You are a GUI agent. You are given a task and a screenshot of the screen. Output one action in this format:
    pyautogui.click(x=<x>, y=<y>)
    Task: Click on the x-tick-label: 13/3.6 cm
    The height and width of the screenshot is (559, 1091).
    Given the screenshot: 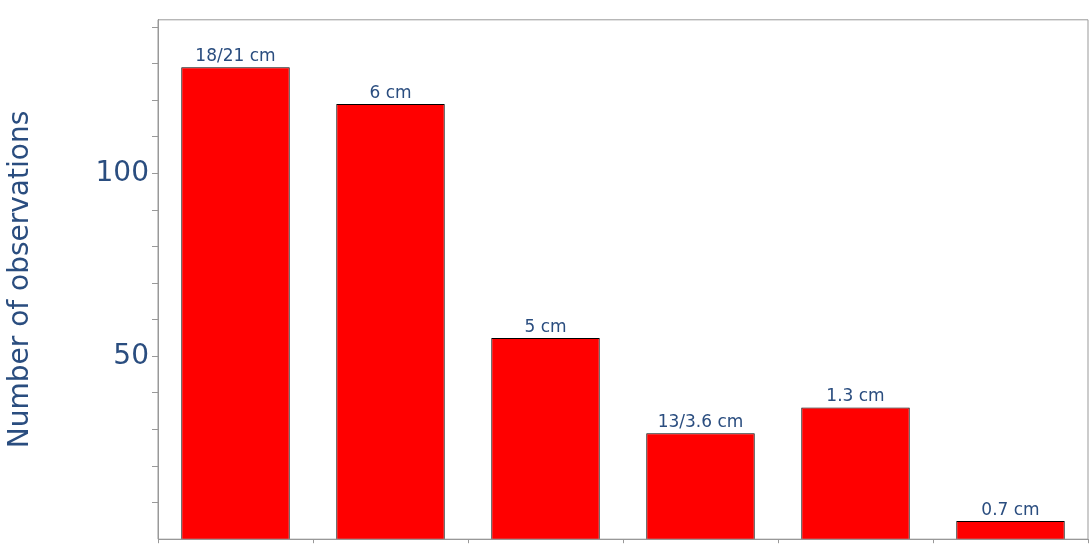 What is the action you would take?
    pyautogui.click(x=700, y=421)
    